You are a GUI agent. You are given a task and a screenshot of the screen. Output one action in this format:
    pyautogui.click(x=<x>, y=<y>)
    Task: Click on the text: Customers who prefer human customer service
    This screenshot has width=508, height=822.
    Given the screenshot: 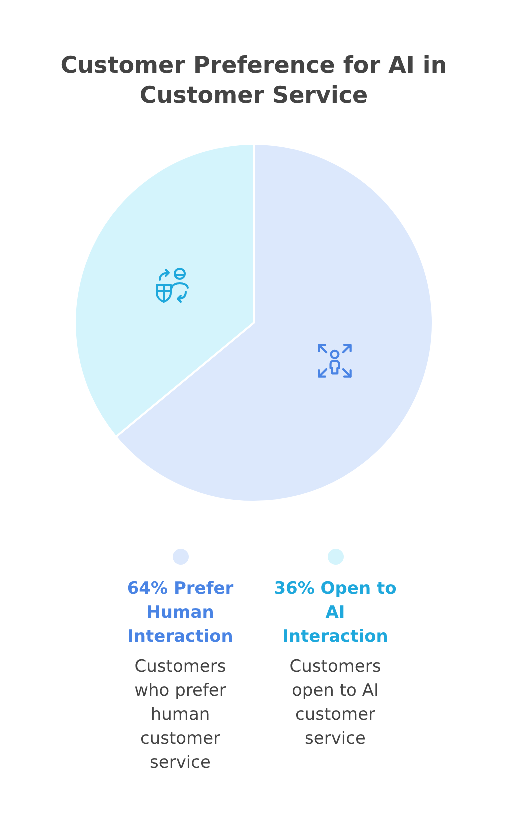 What is the action you would take?
    pyautogui.click(x=181, y=715)
    